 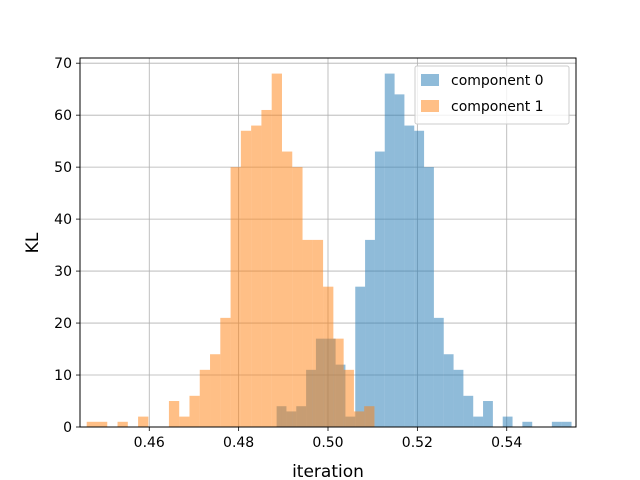 What do you see at coordinates (63, 168) in the screenshot?
I see `y-tick-label: 50` at bounding box center [63, 168].